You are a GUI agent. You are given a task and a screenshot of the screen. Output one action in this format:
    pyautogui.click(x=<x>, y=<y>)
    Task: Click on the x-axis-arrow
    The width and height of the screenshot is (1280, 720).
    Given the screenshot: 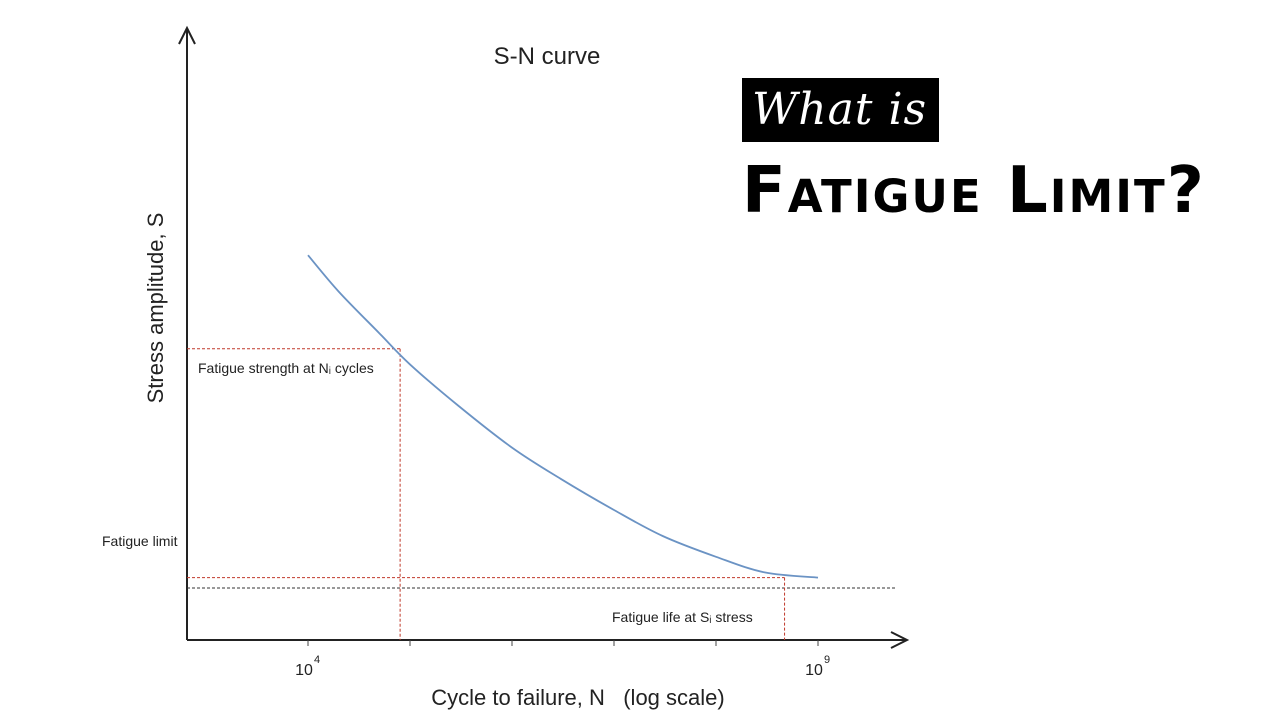 What is the action you would take?
    pyautogui.click(x=900, y=640)
    